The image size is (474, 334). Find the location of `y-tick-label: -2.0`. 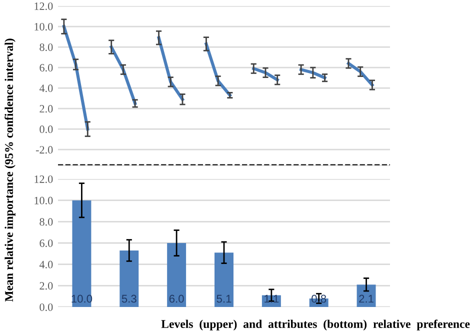

y-tick-label: -2.0 is located at coordinates (44, 150).